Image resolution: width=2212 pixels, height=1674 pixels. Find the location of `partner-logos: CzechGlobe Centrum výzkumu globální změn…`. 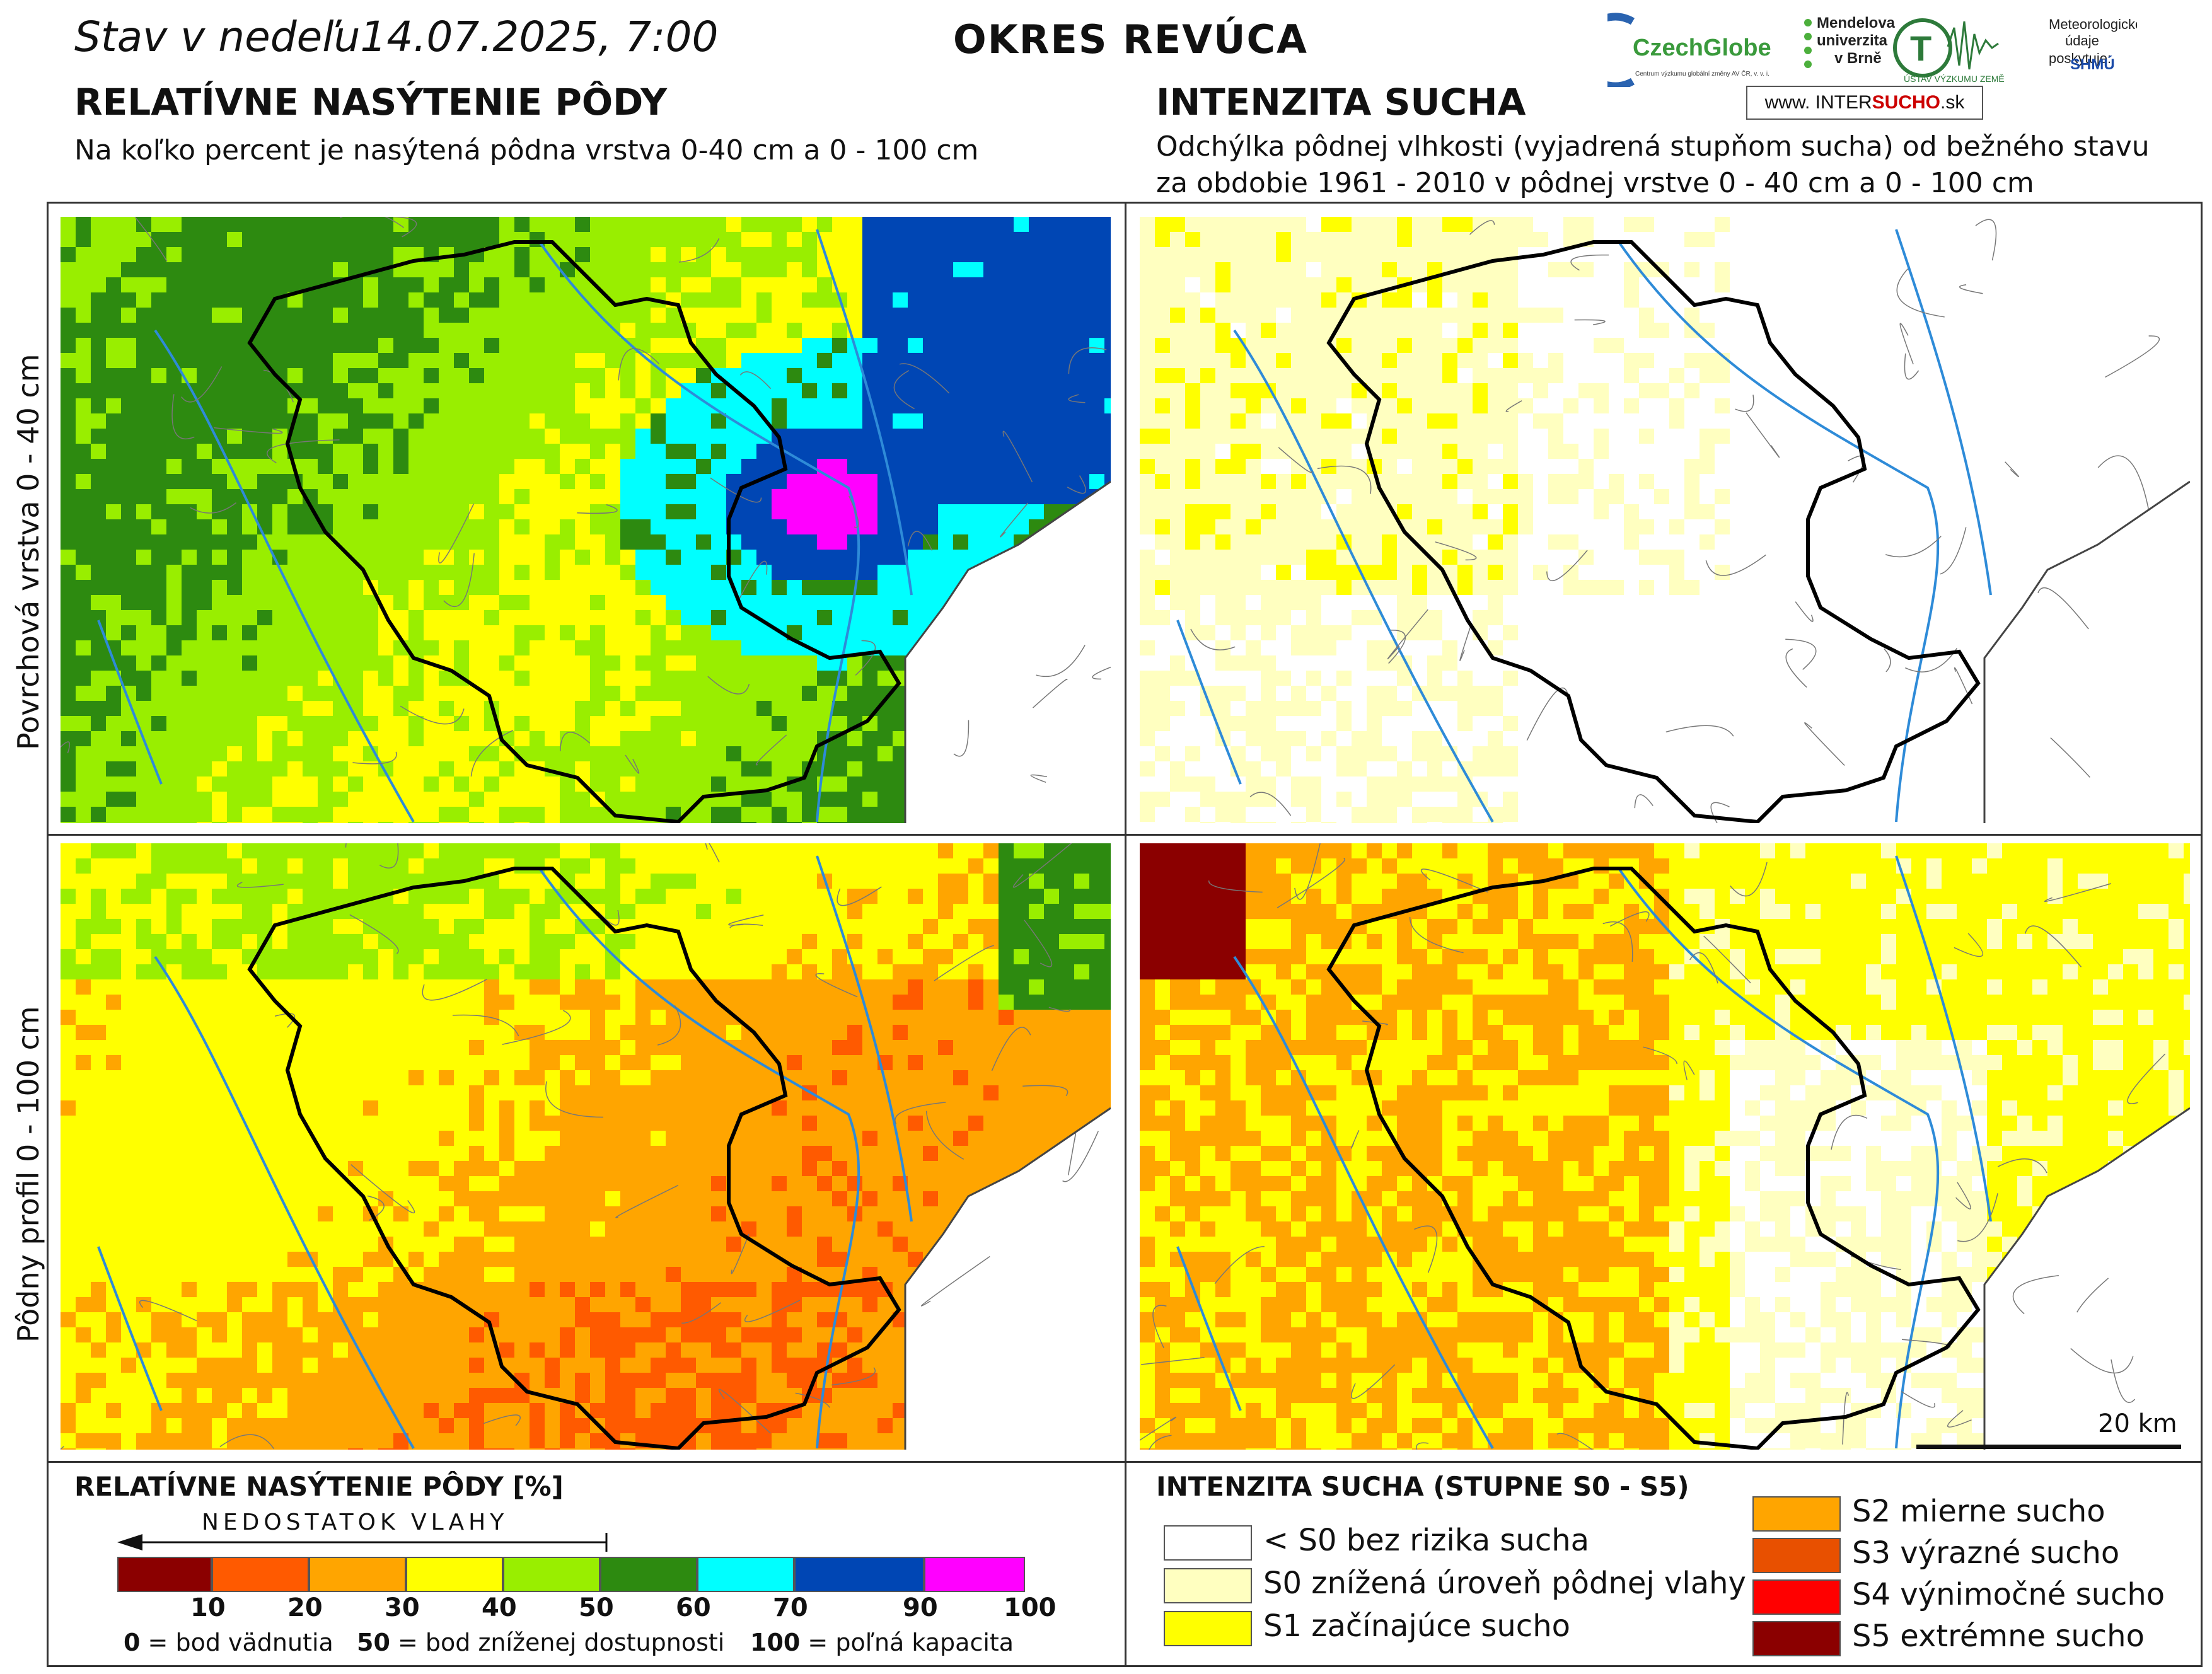

partner-logos: CzechGlobe Centrum výzkumu globální změn… is located at coordinates (1872, 50).